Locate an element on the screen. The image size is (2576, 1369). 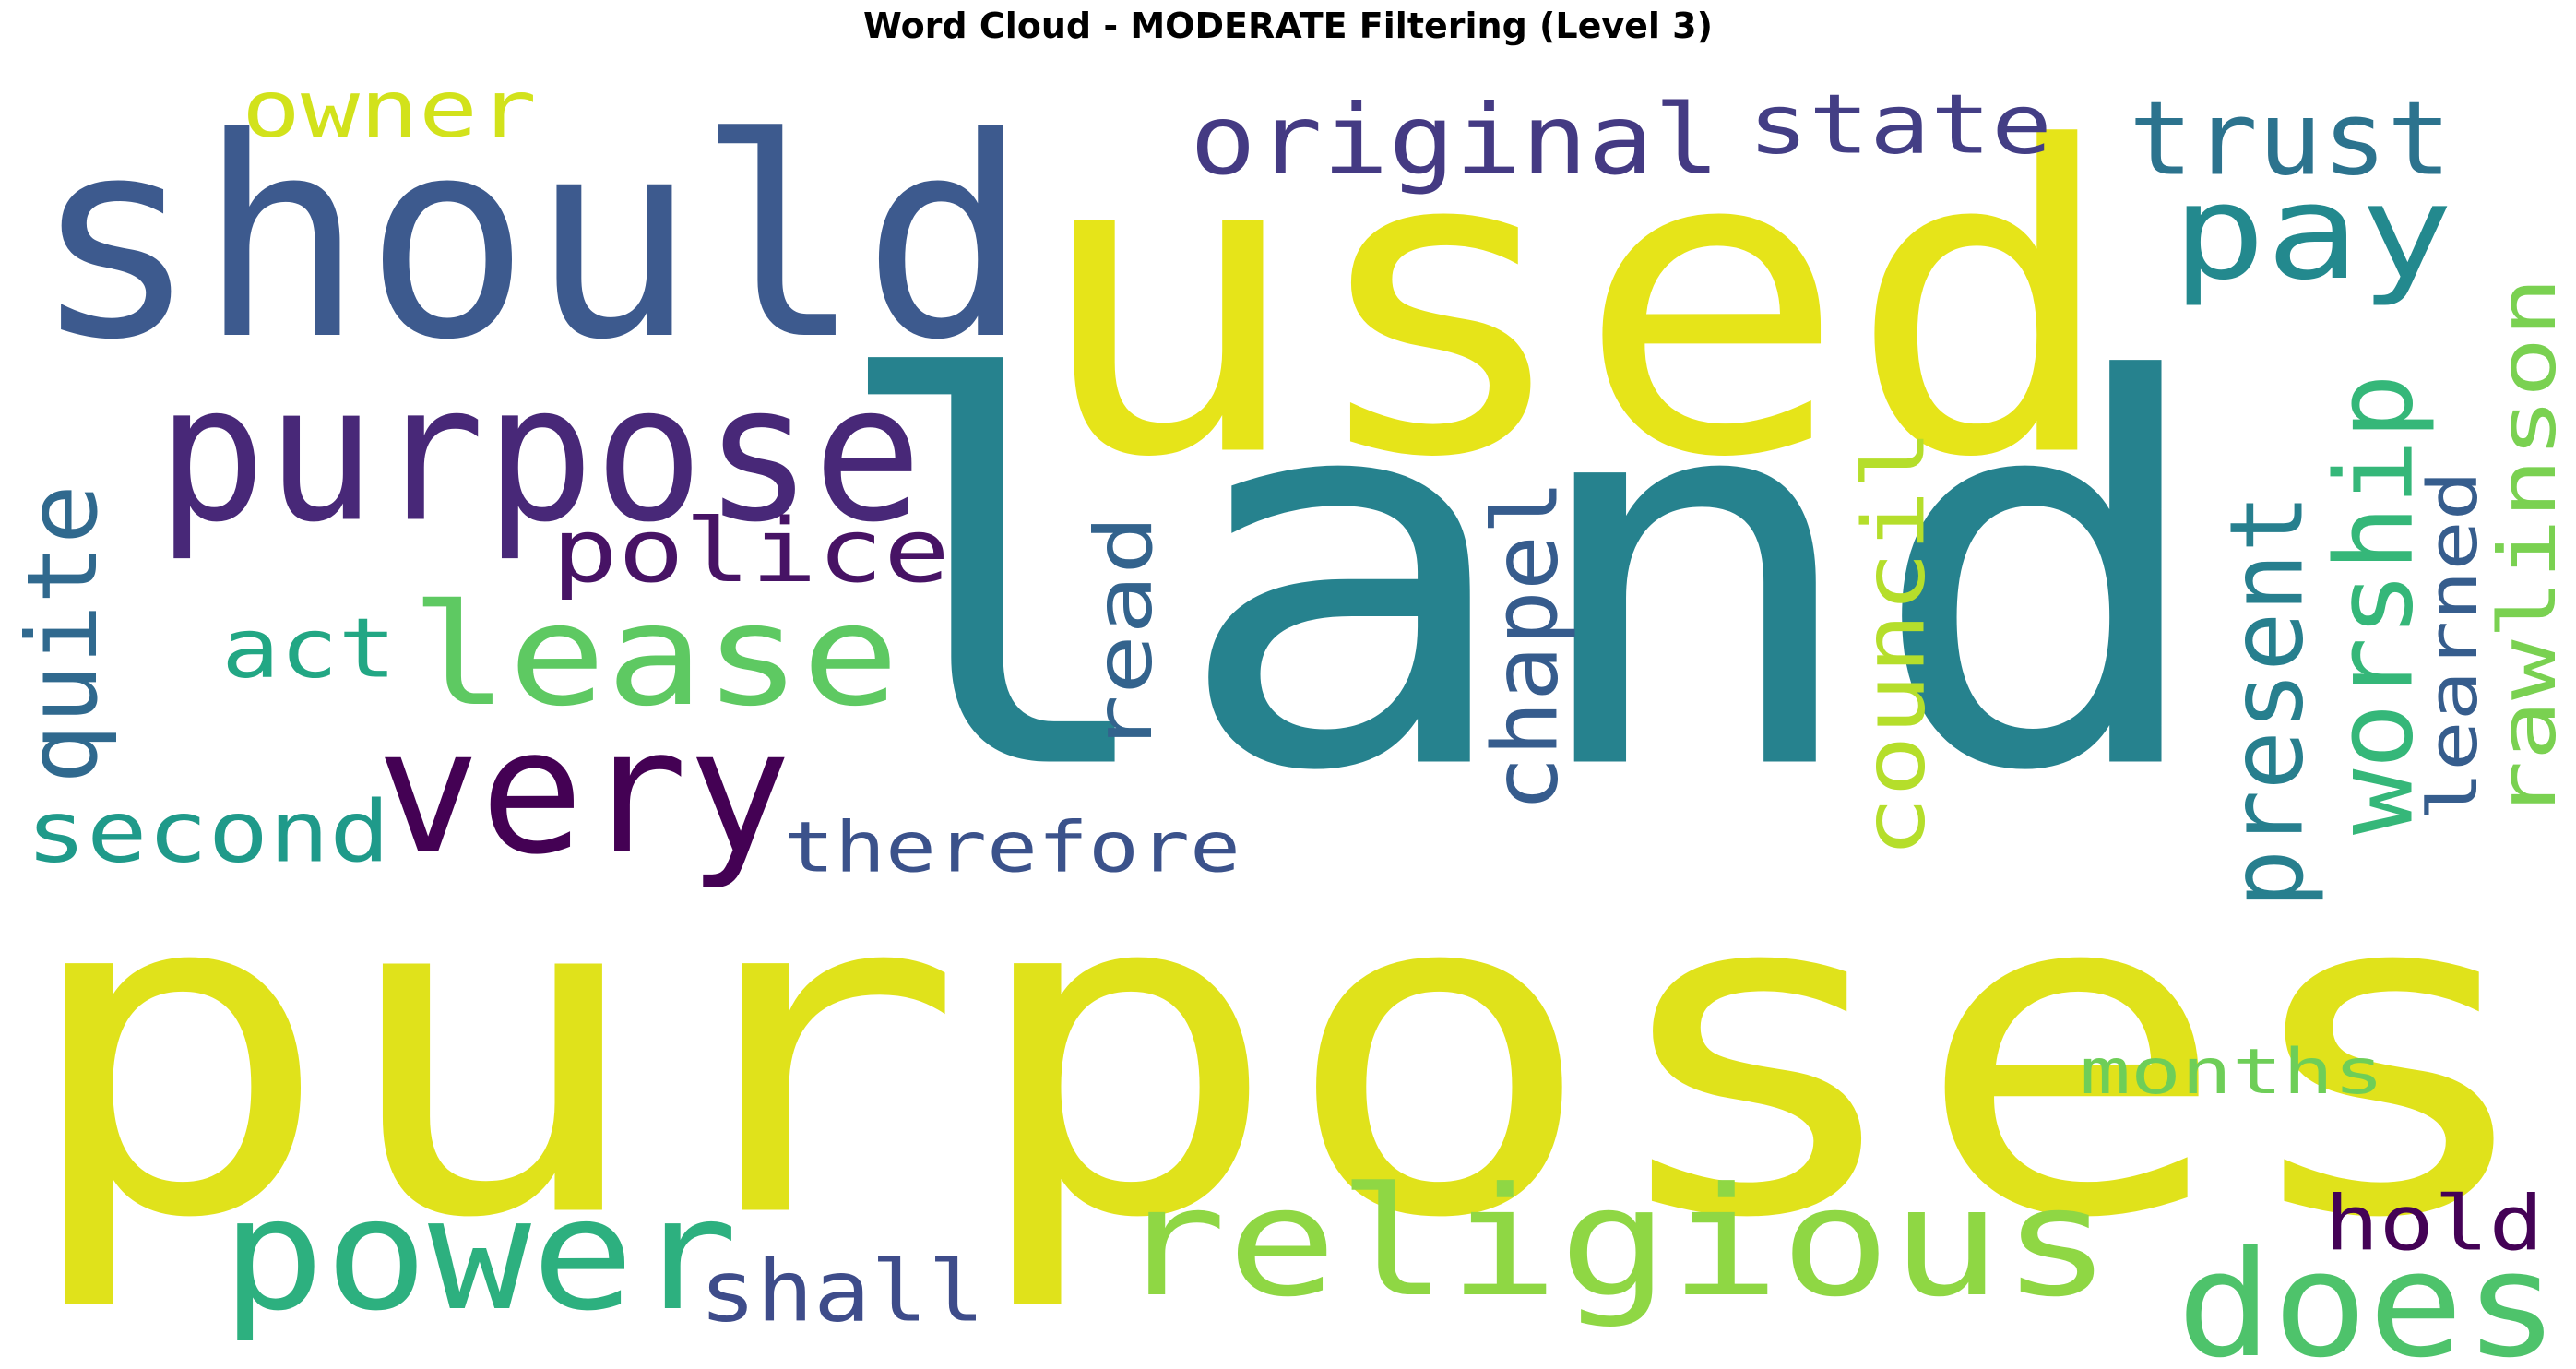
word-pay: pay is located at coordinates (2312, 233).